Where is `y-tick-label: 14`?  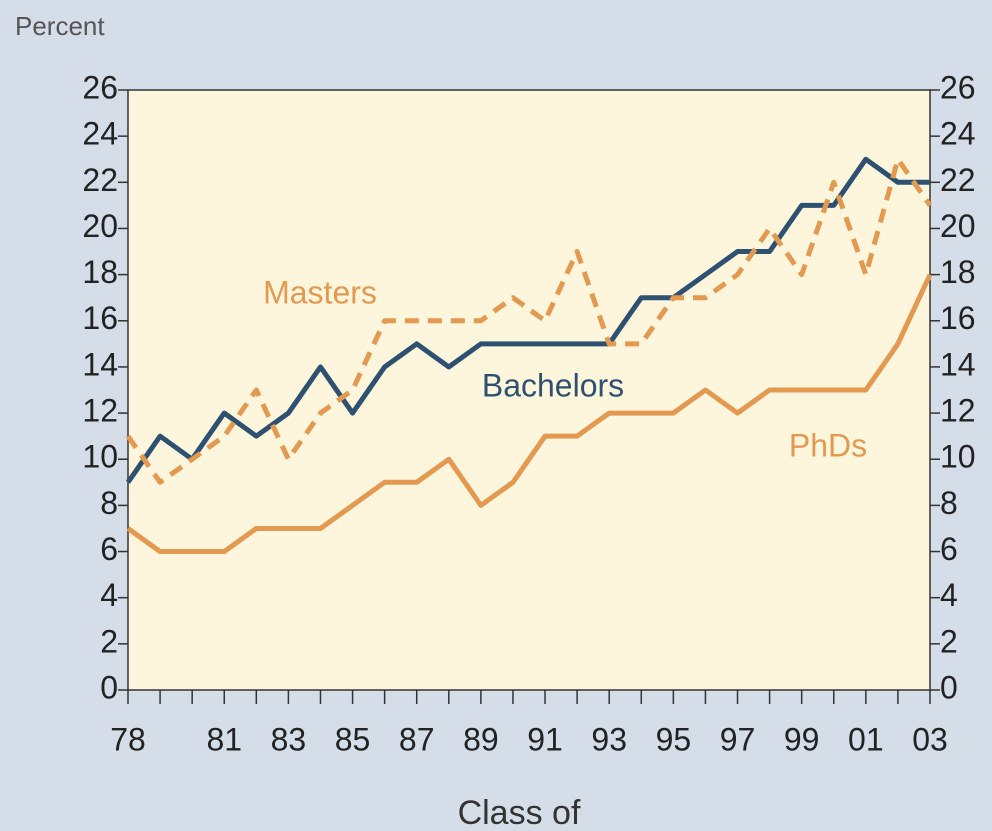
y-tick-label: 14 is located at coordinates (100, 364).